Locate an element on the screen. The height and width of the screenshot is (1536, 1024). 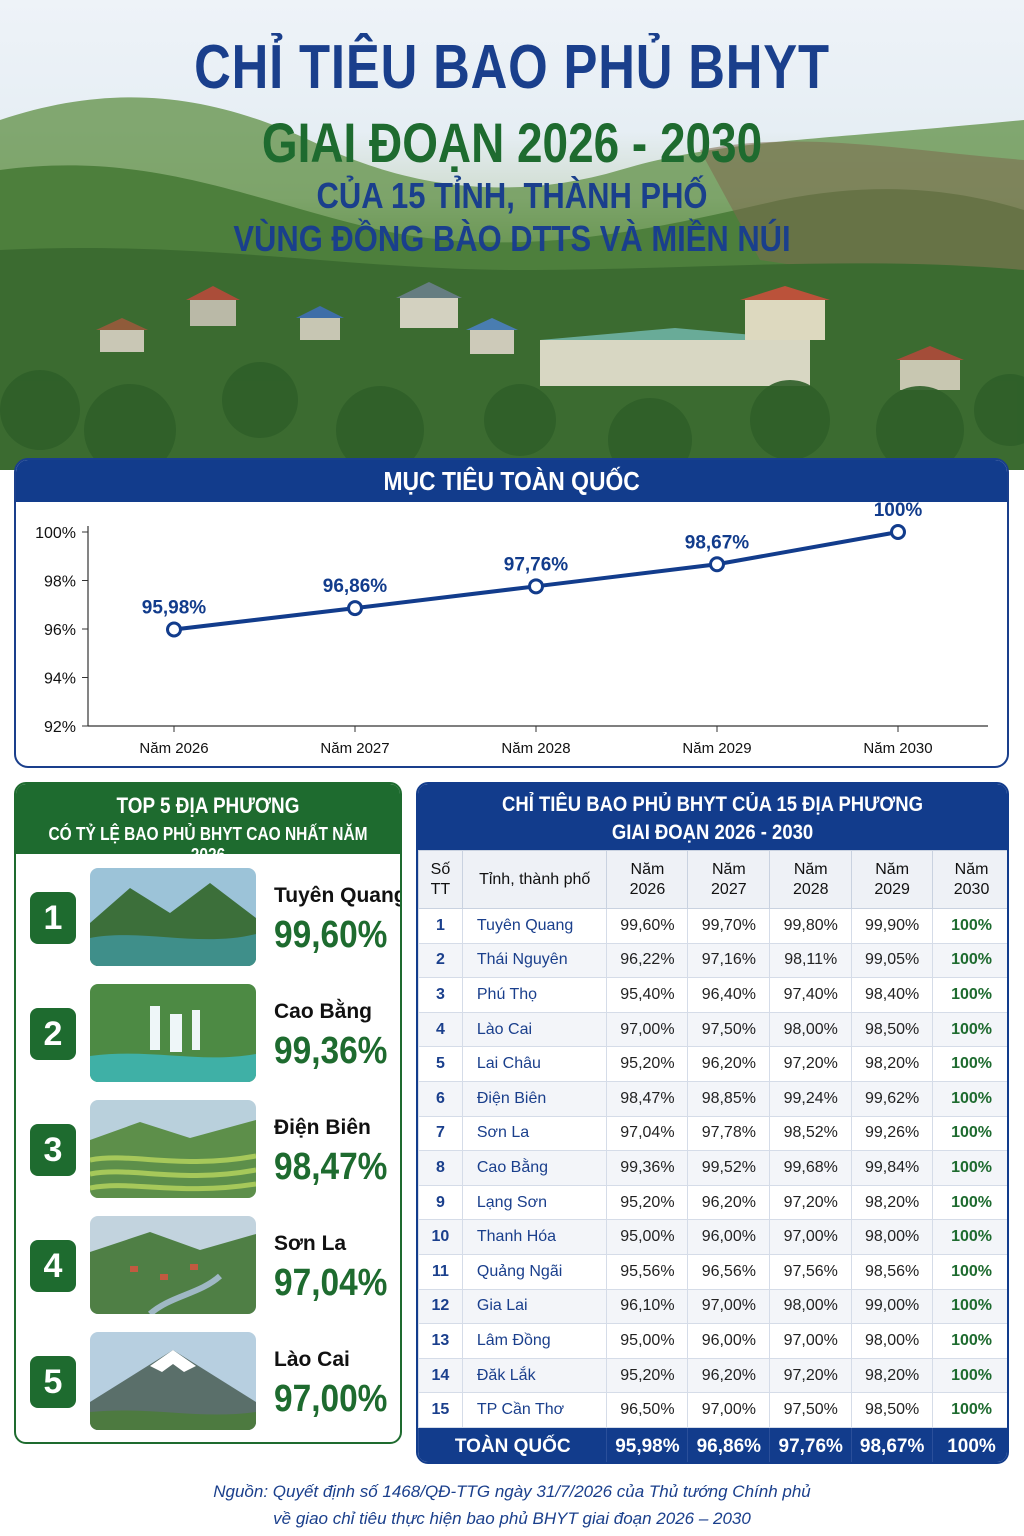
table-row: 10 Thanh Hóa 95,00% 96,00% 97,00% 98,00% 100% is located at coordinates (712, 1237).